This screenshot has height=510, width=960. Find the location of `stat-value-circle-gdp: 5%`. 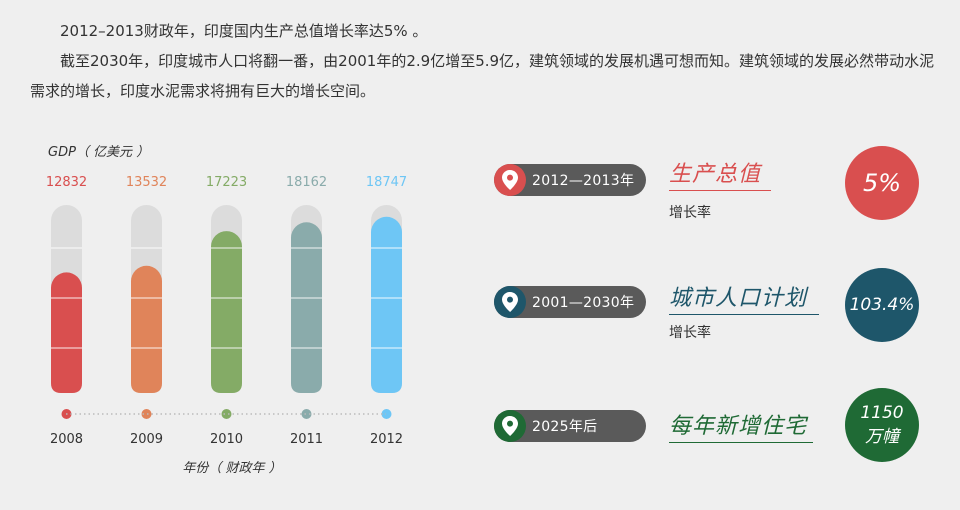

stat-value-circle-gdp: 5% is located at coordinates (882, 183).